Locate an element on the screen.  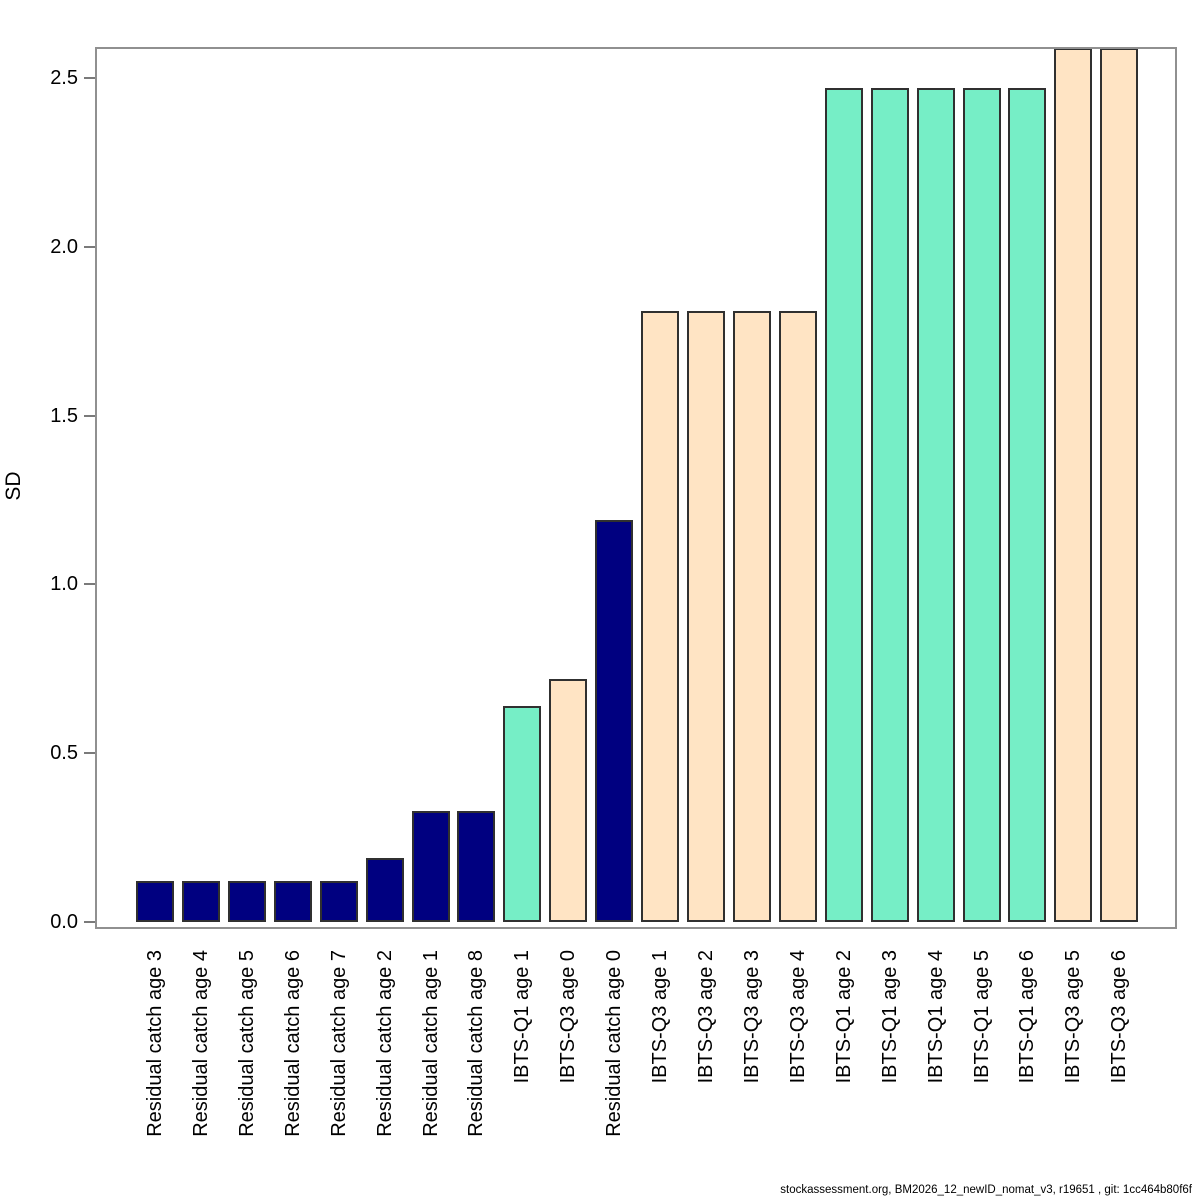
x-label-ibts-q1-age-5: IBTS-Q1 age 5 is located at coordinates (981, 1017).